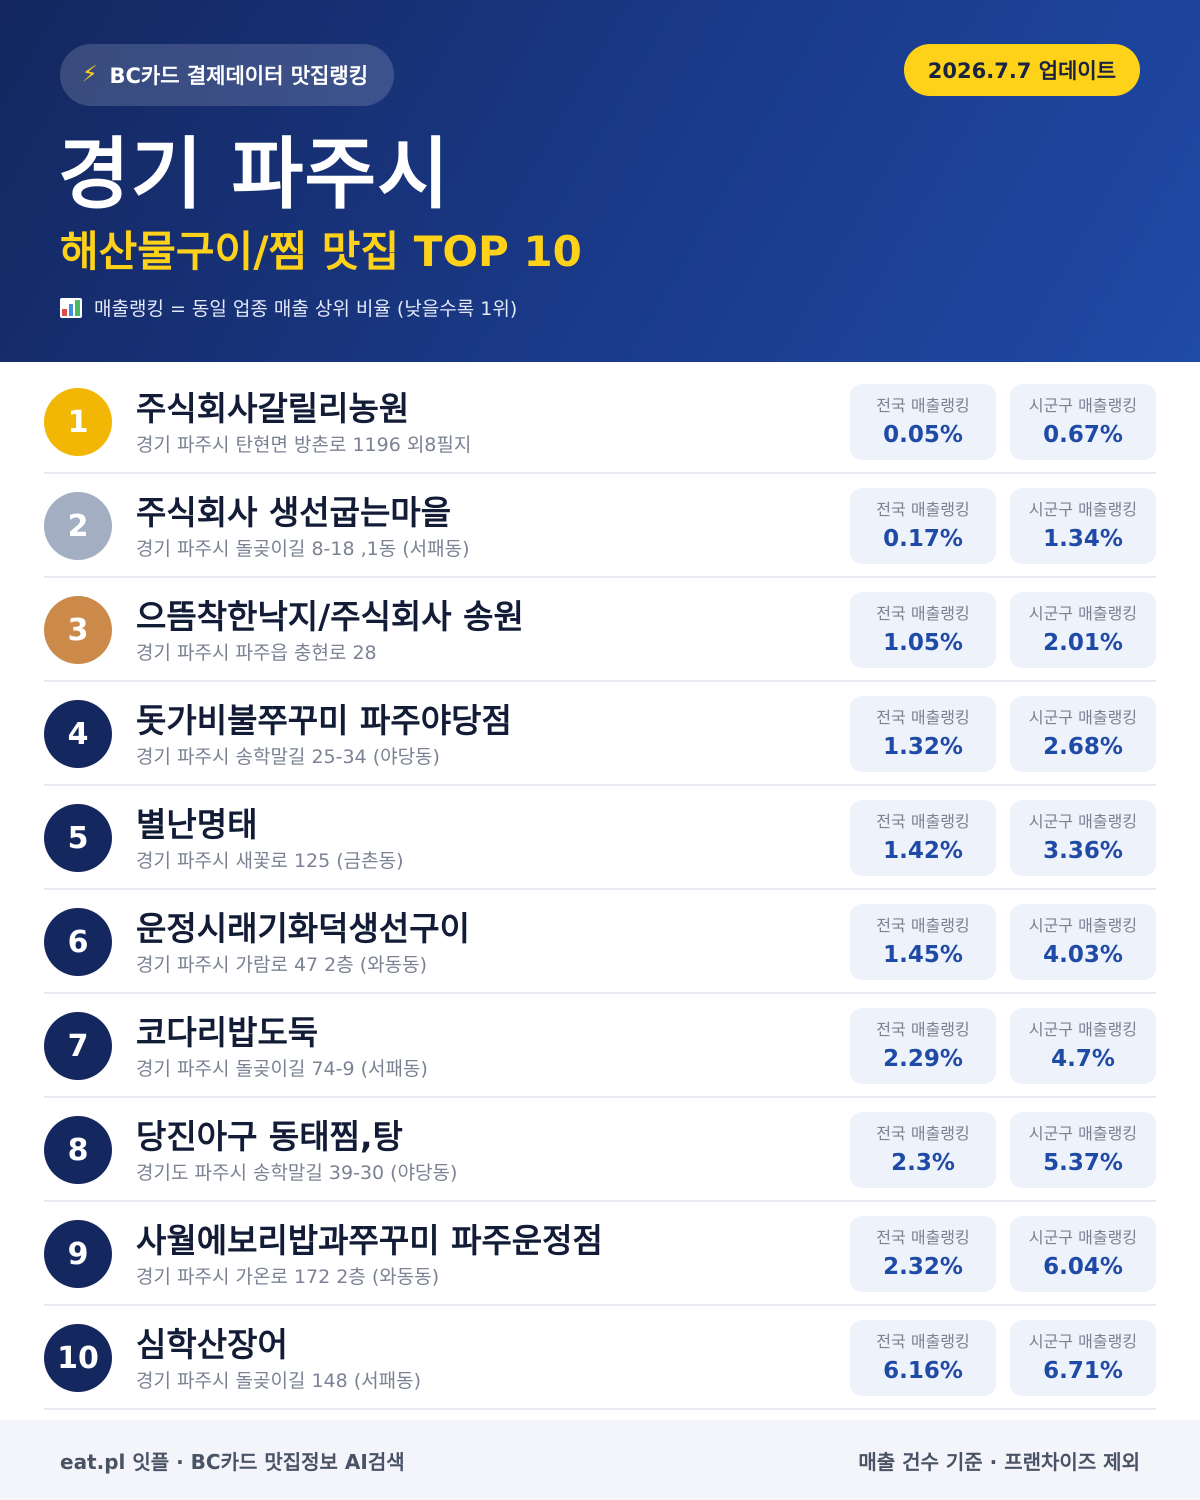  What do you see at coordinates (254, 175) in the screenshot?
I see `page-title: 경기 파주시` at bounding box center [254, 175].